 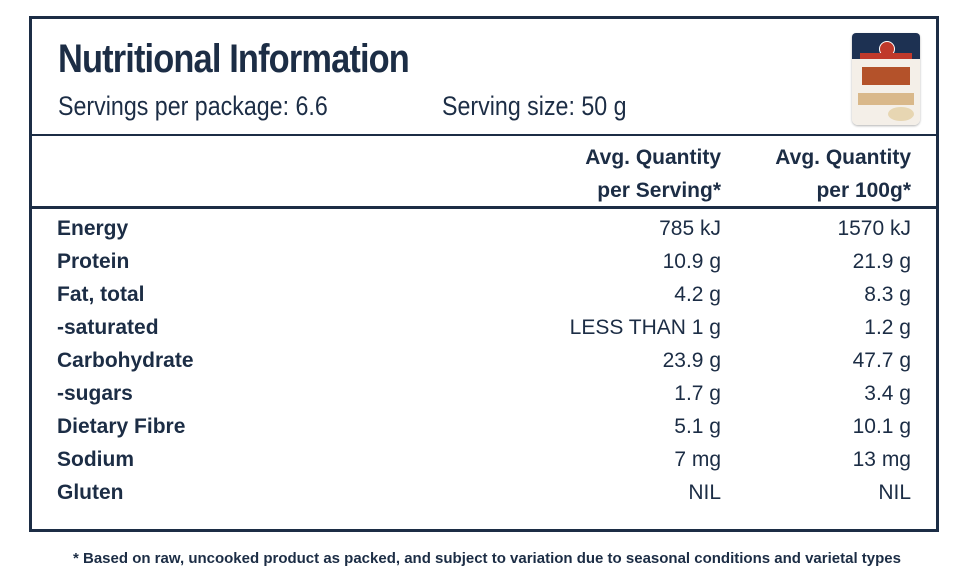 I want to click on table-row: -saturated LESS THAN 1 g 1.2 g, so click(x=484, y=332).